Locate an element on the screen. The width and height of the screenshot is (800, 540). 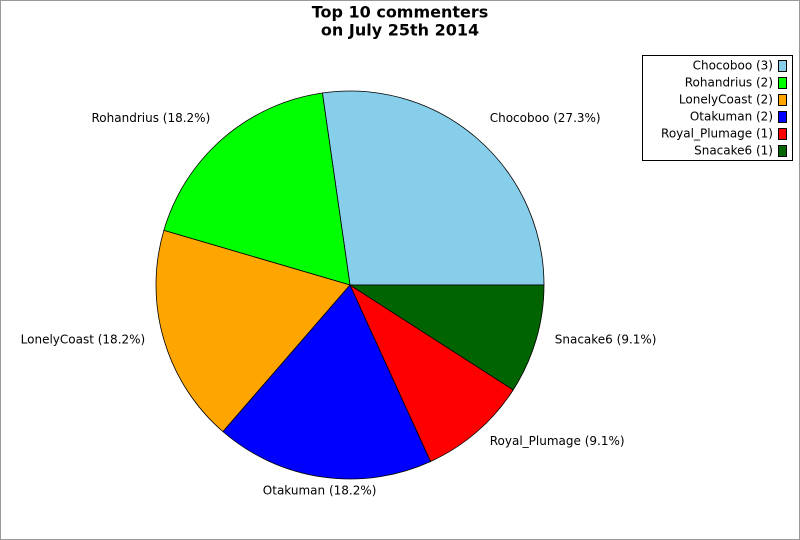
slice-label: Rohandrius (18.2%) is located at coordinates (151, 118).